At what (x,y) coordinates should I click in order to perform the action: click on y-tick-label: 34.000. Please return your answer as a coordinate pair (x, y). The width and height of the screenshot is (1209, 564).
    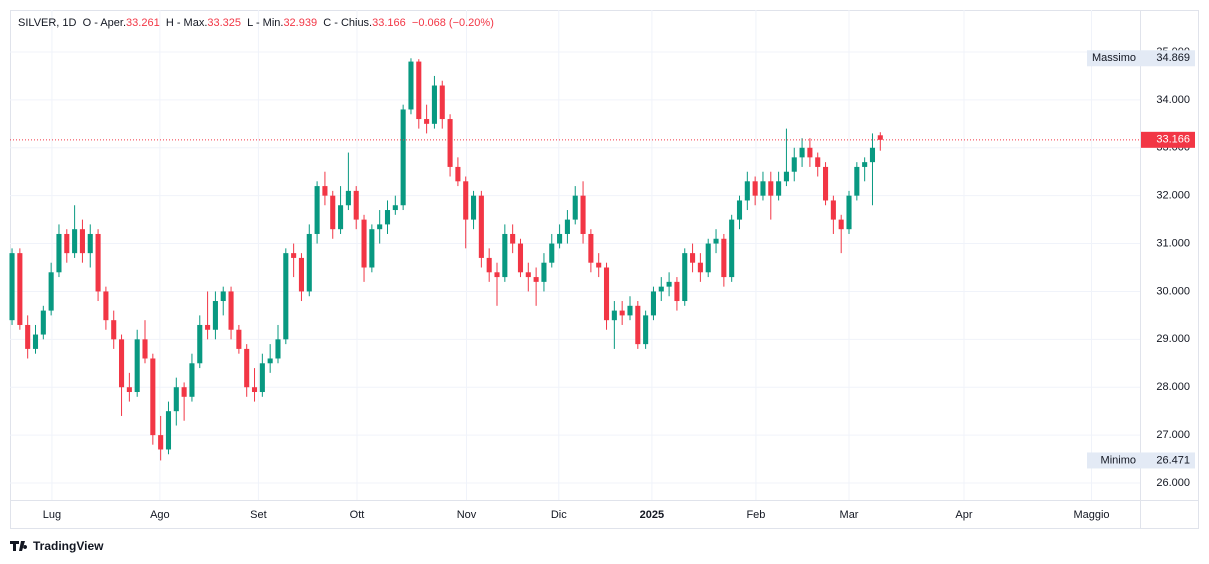
    Looking at the image, I should click on (1173, 100).